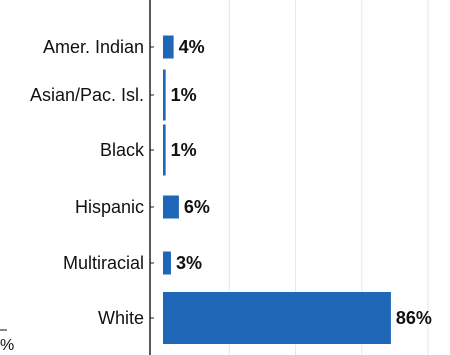 Image resolution: width=450 pixels, height=355 pixels. What do you see at coordinates (122, 150) in the screenshot?
I see `category-label: Black` at bounding box center [122, 150].